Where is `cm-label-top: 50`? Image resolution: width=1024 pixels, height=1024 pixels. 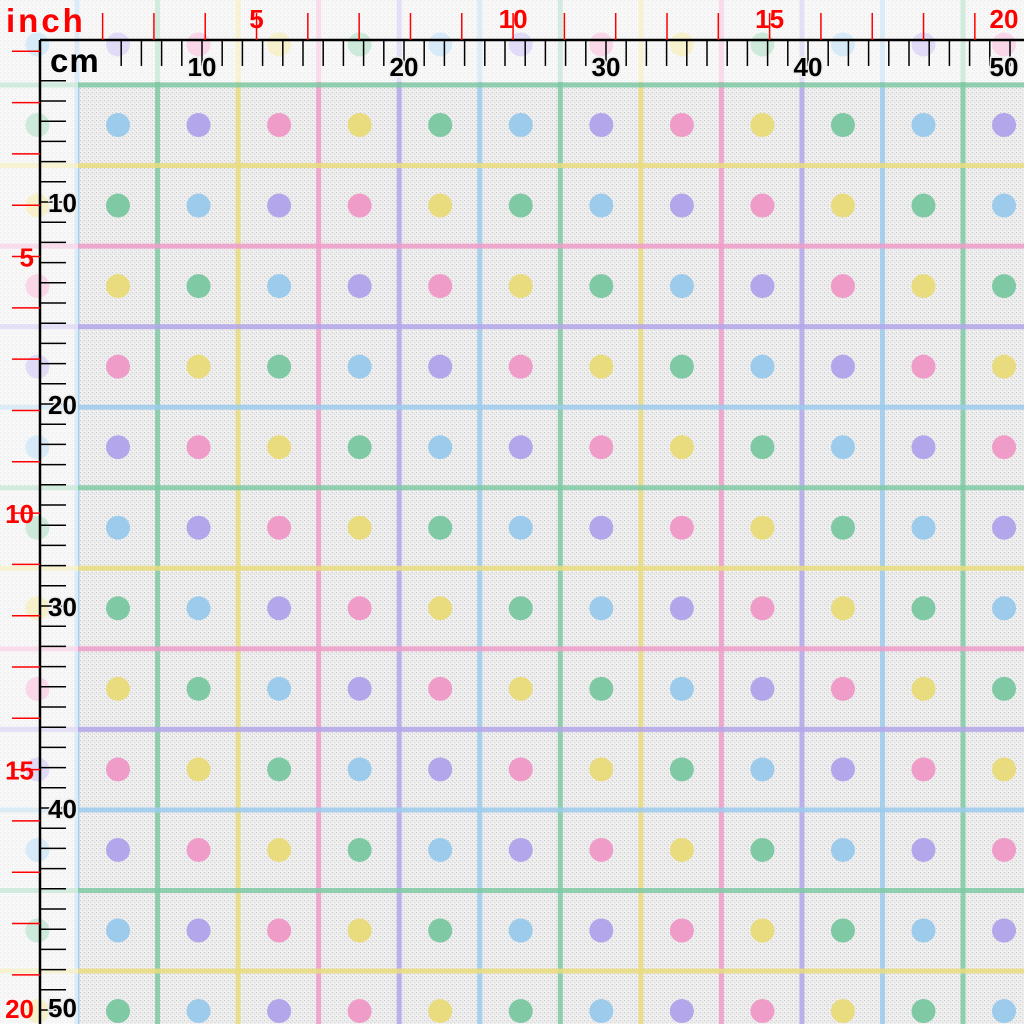 cm-label-top: 50 is located at coordinates (1004, 67).